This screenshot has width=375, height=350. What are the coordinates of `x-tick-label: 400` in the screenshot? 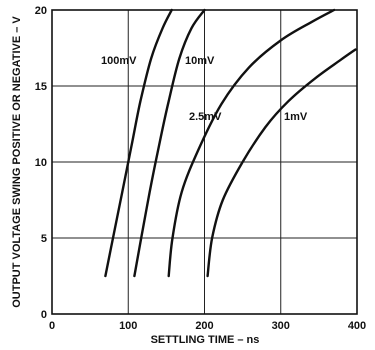 It's located at (357, 326).